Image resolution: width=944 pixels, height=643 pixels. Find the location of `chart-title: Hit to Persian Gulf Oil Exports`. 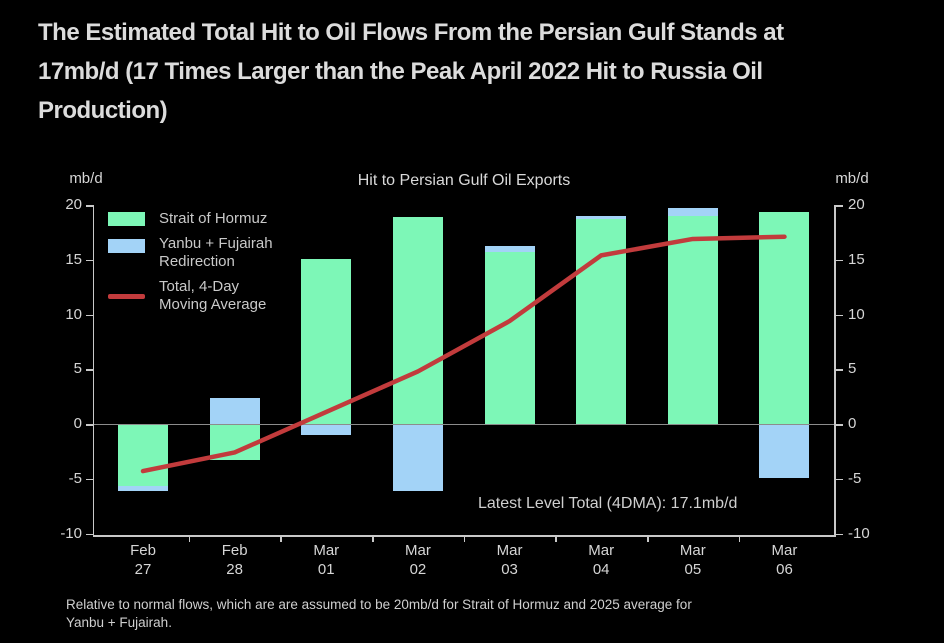

chart-title: Hit to Persian Gulf Oil Exports is located at coordinates (464, 180).